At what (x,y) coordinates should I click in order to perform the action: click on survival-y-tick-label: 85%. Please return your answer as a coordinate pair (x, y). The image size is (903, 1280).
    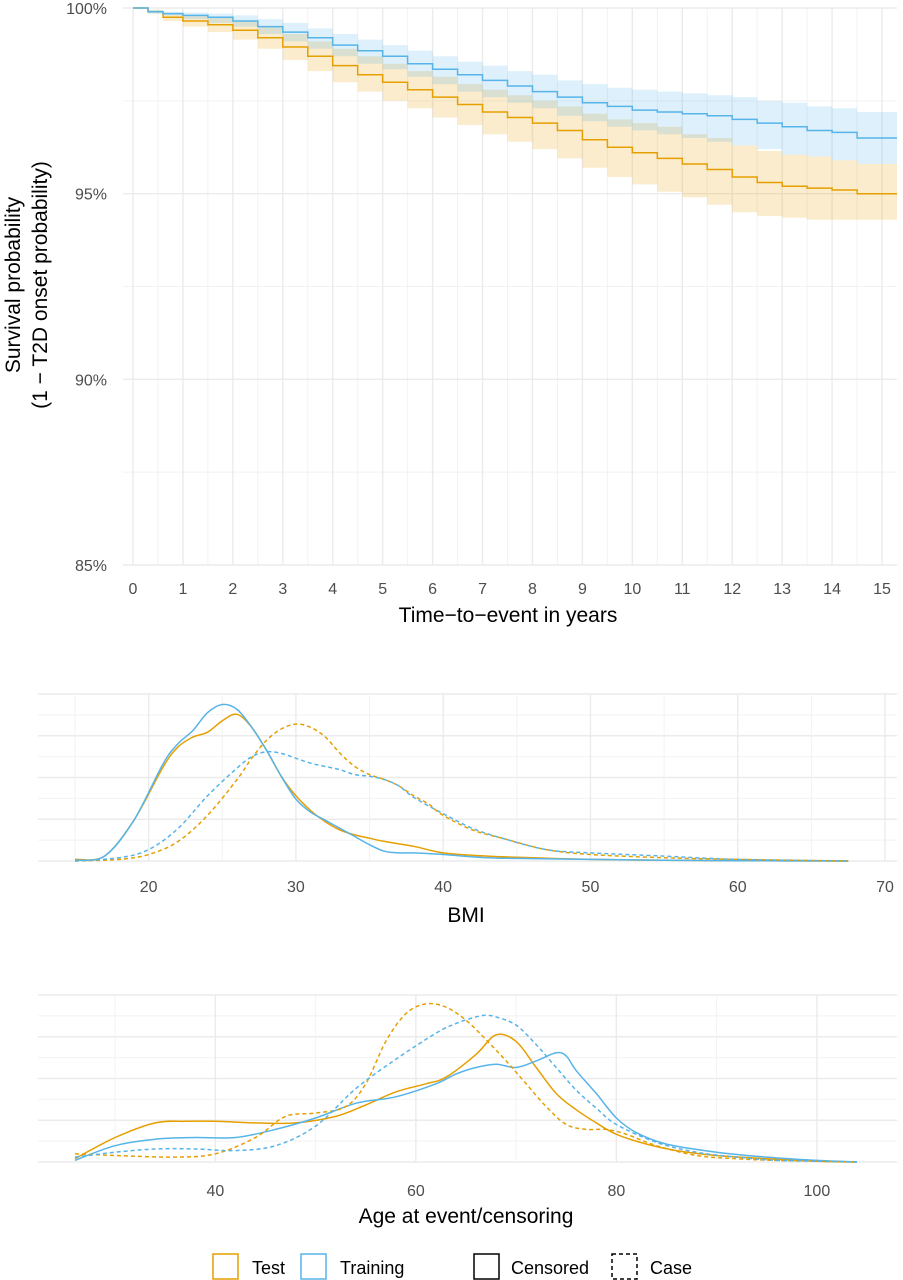
    Looking at the image, I should click on (91, 566).